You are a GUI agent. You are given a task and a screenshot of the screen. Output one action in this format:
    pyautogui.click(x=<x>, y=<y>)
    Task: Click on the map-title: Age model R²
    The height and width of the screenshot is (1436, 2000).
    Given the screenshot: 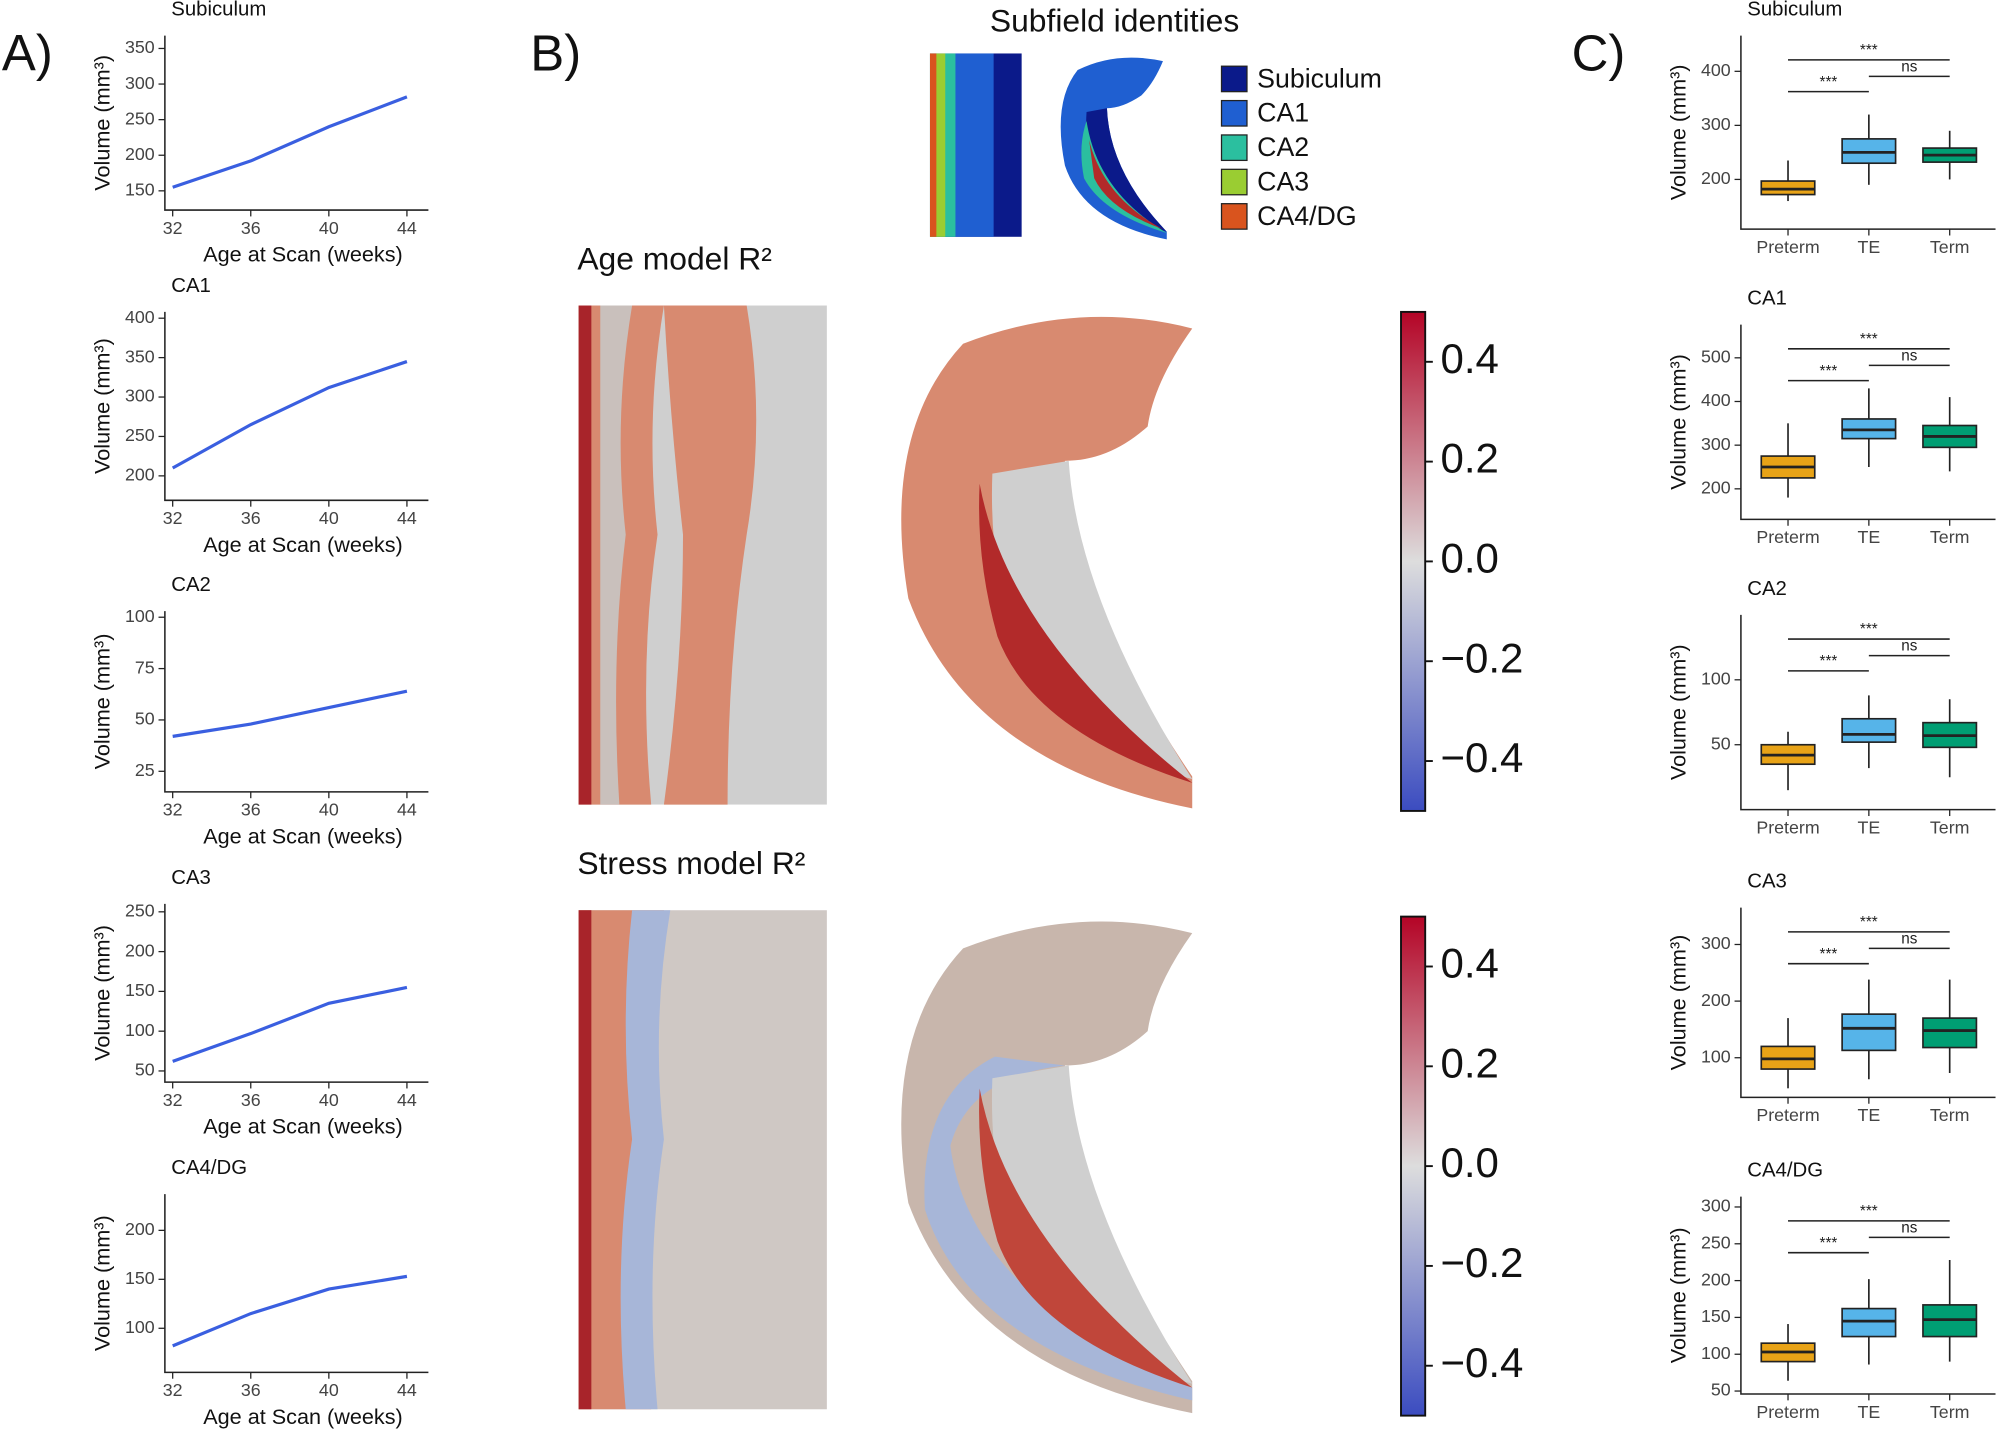 What is the action you would take?
    pyautogui.click(x=674, y=258)
    